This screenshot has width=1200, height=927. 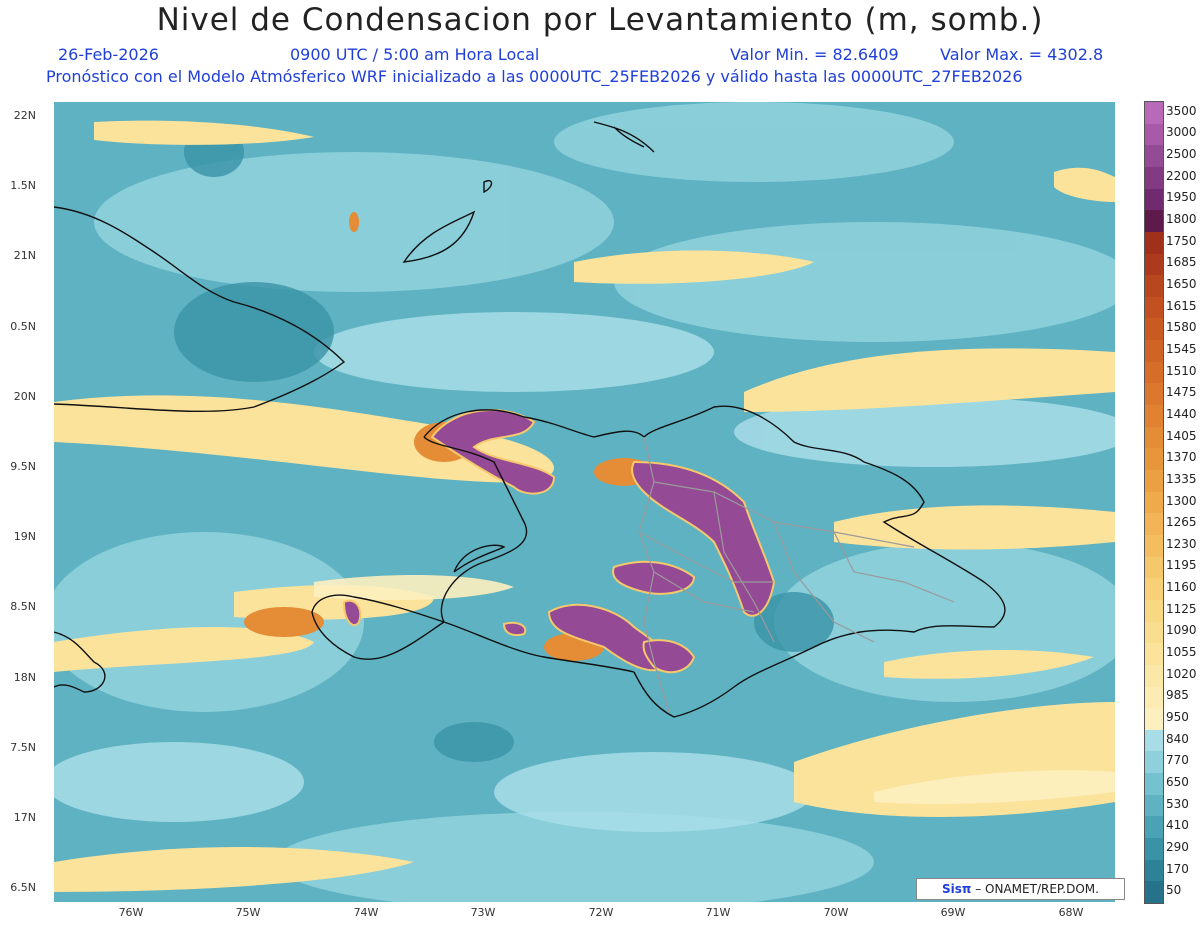 I want to click on colorbar-label: 410, so click(x=1177, y=825).